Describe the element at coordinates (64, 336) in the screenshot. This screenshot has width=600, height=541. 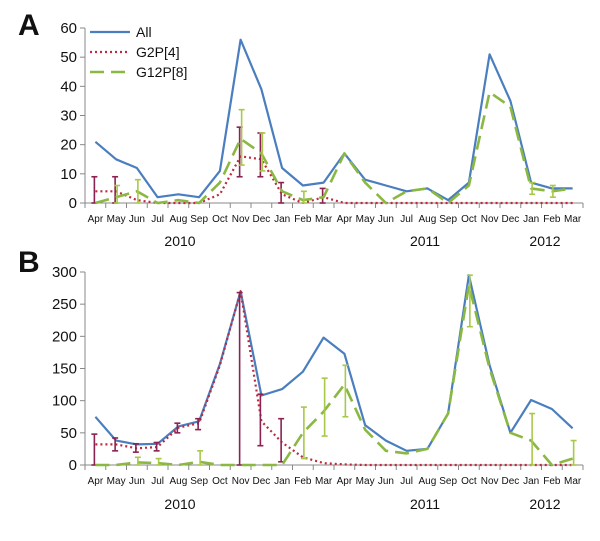
I see `y-tick-label: 200` at that location.